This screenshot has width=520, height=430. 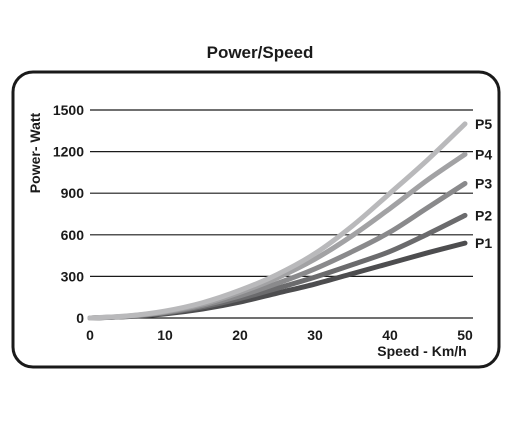 What do you see at coordinates (80, 318) in the screenshot?
I see `y-tick-label: 0` at bounding box center [80, 318].